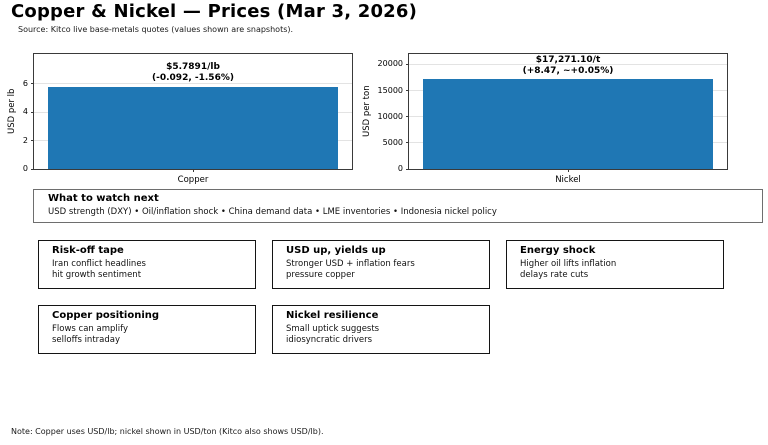 The height and width of the screenshot is (445, 768). I want to click on y-tick-label: 4, so click(25, 112).